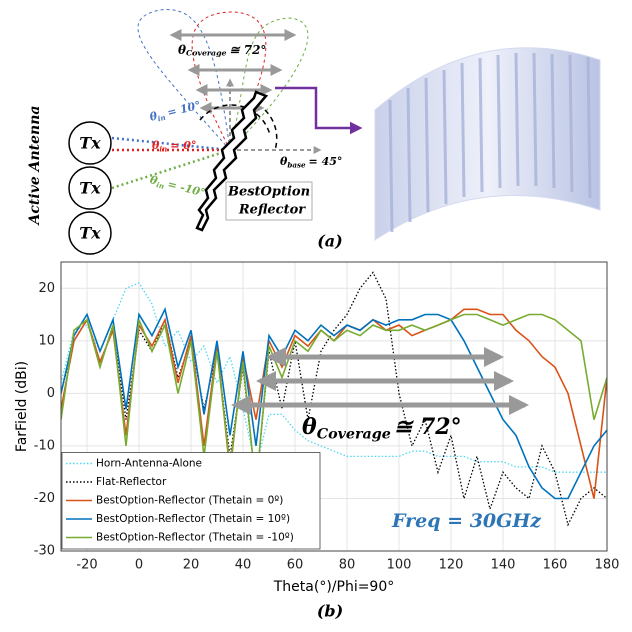 The height and width of the screenshot is (632, 632). I want to click on x-tick-label: 100, so click(399, 565).